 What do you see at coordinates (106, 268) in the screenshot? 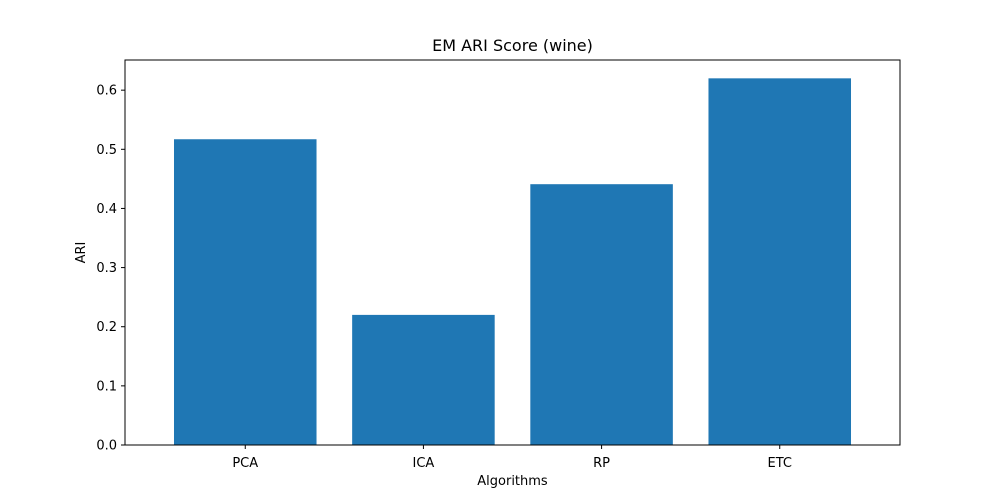
I see `y-tick-label: 0.3` at bounding box center [106, 268].